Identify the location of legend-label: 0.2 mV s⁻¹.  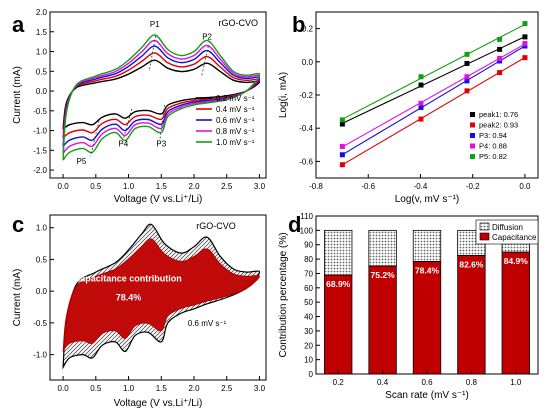
(235, 98).